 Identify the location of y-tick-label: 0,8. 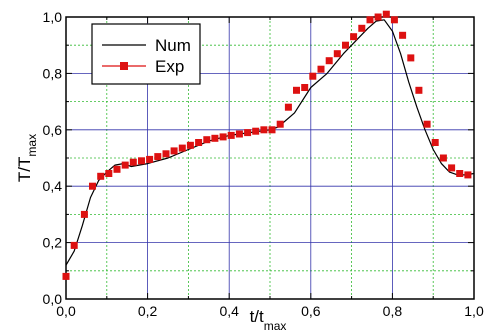
(53, 73).